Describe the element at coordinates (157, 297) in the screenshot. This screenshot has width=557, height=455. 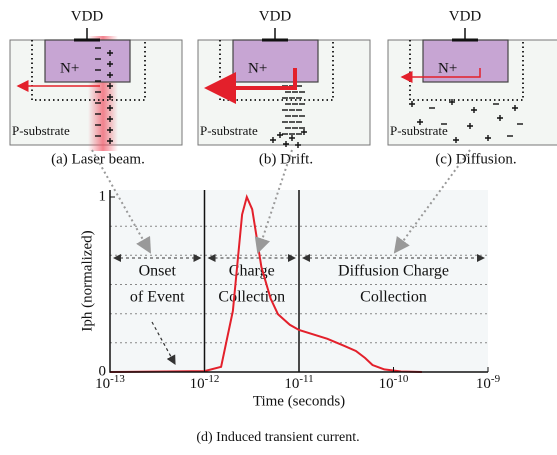
I see `region-label: of Event` at that location.